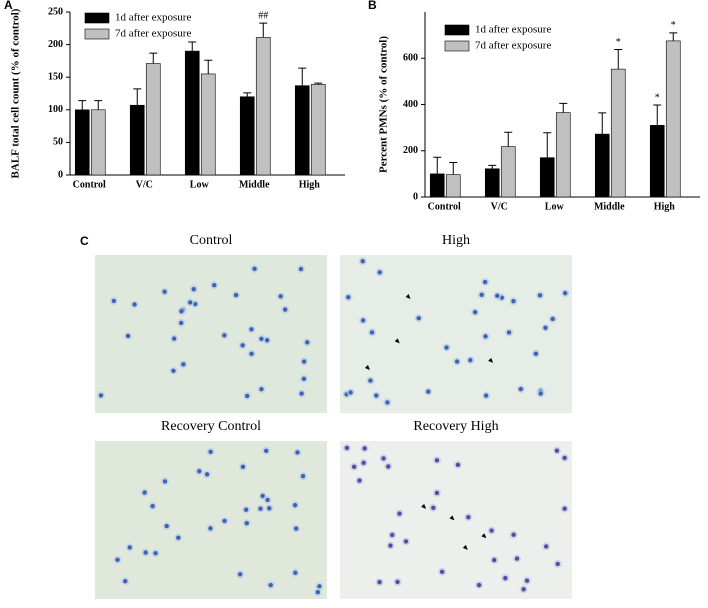  Describe the element at coordinates (410, 58) in the screenshot. I see `y-tick-label: 600` at that location.